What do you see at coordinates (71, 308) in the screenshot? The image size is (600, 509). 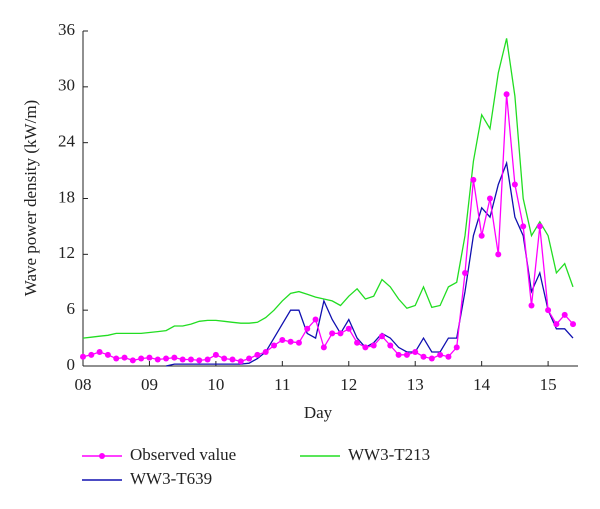 I see `y-tick-label: 6` at bounding box center [71, 308].